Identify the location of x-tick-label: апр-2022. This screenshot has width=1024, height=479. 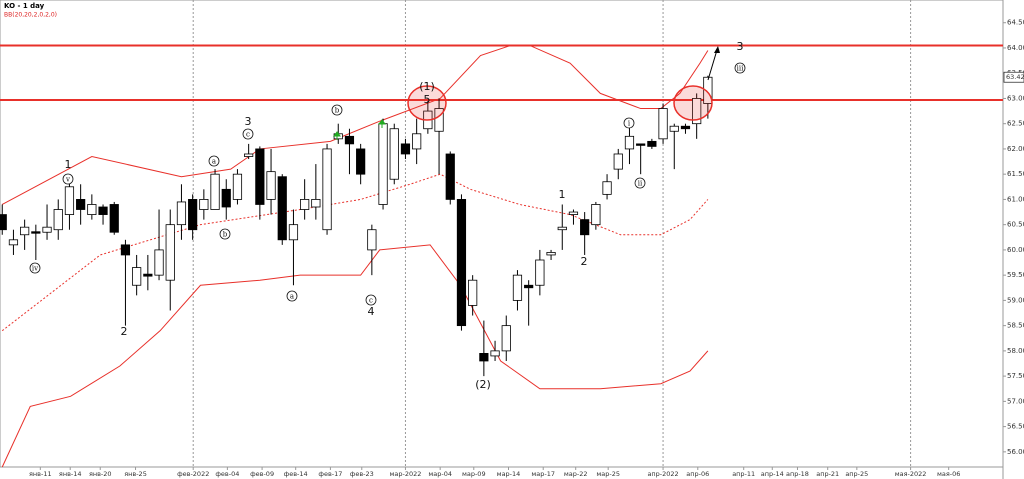
(662, 474).